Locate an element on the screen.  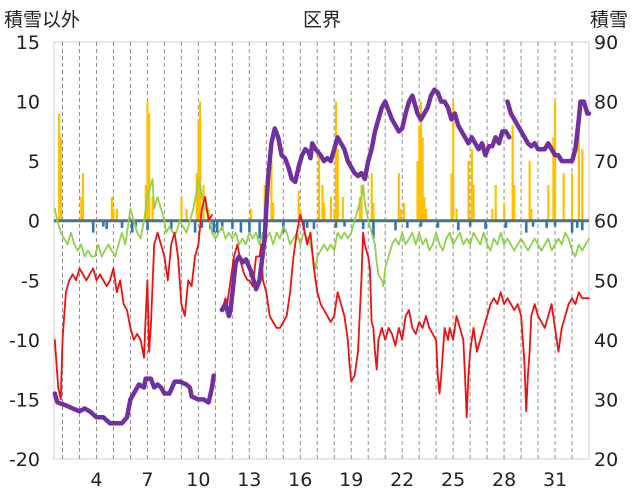
right-tick-label: 90 is located at coordinates (606, 43).